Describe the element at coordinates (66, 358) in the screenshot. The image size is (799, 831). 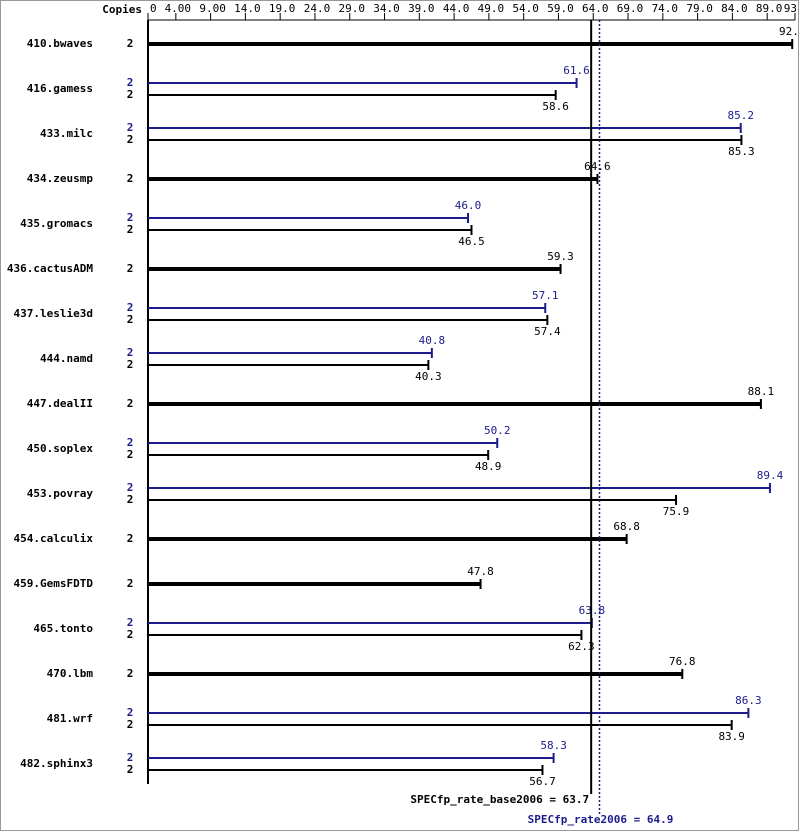
I see `category-label: 444.namd` at that location.